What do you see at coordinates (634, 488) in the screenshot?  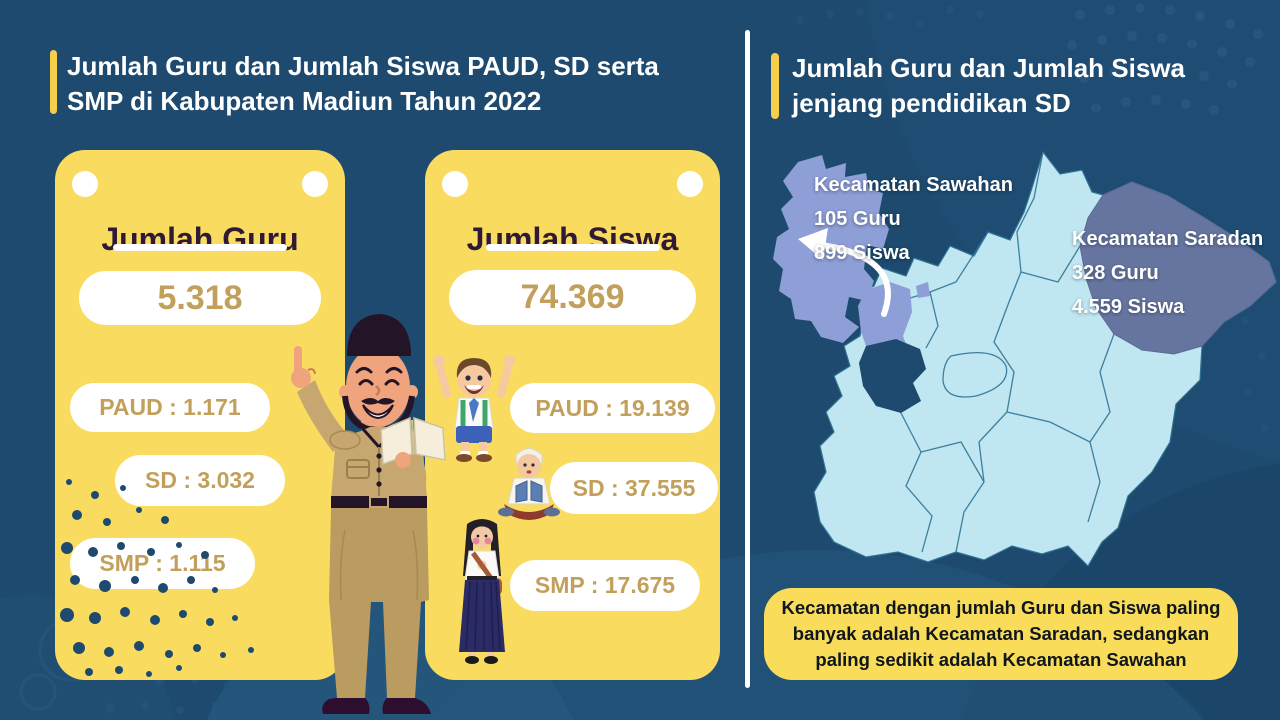 I see `siswa-sd-pill: SD : 37.555` at bounding box center [634, 488].